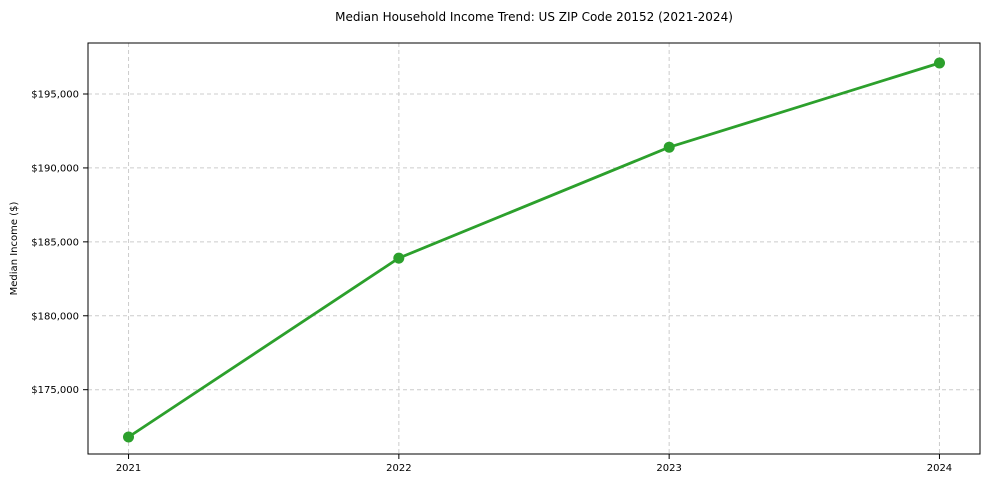 The image size is (989, 490). What do you see at coordinates (55, 168) in the screenshot?
I see `y-tick-label: $190,000` at bounding box center [55, 168].